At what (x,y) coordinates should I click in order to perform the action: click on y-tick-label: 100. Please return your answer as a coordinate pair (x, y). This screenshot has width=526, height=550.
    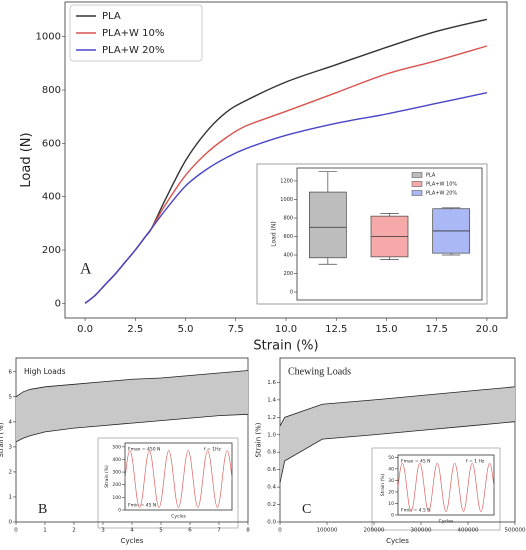
    Looking at the image, I should click on (116, 498).